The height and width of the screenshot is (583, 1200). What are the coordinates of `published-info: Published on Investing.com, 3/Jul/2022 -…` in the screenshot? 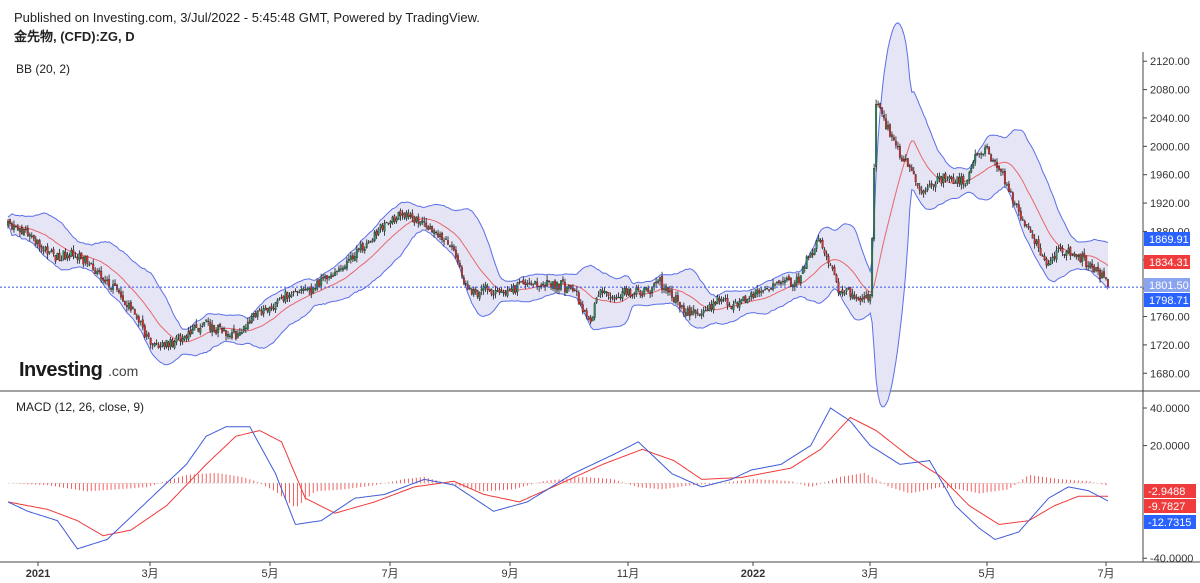 It's located at (247, 17).